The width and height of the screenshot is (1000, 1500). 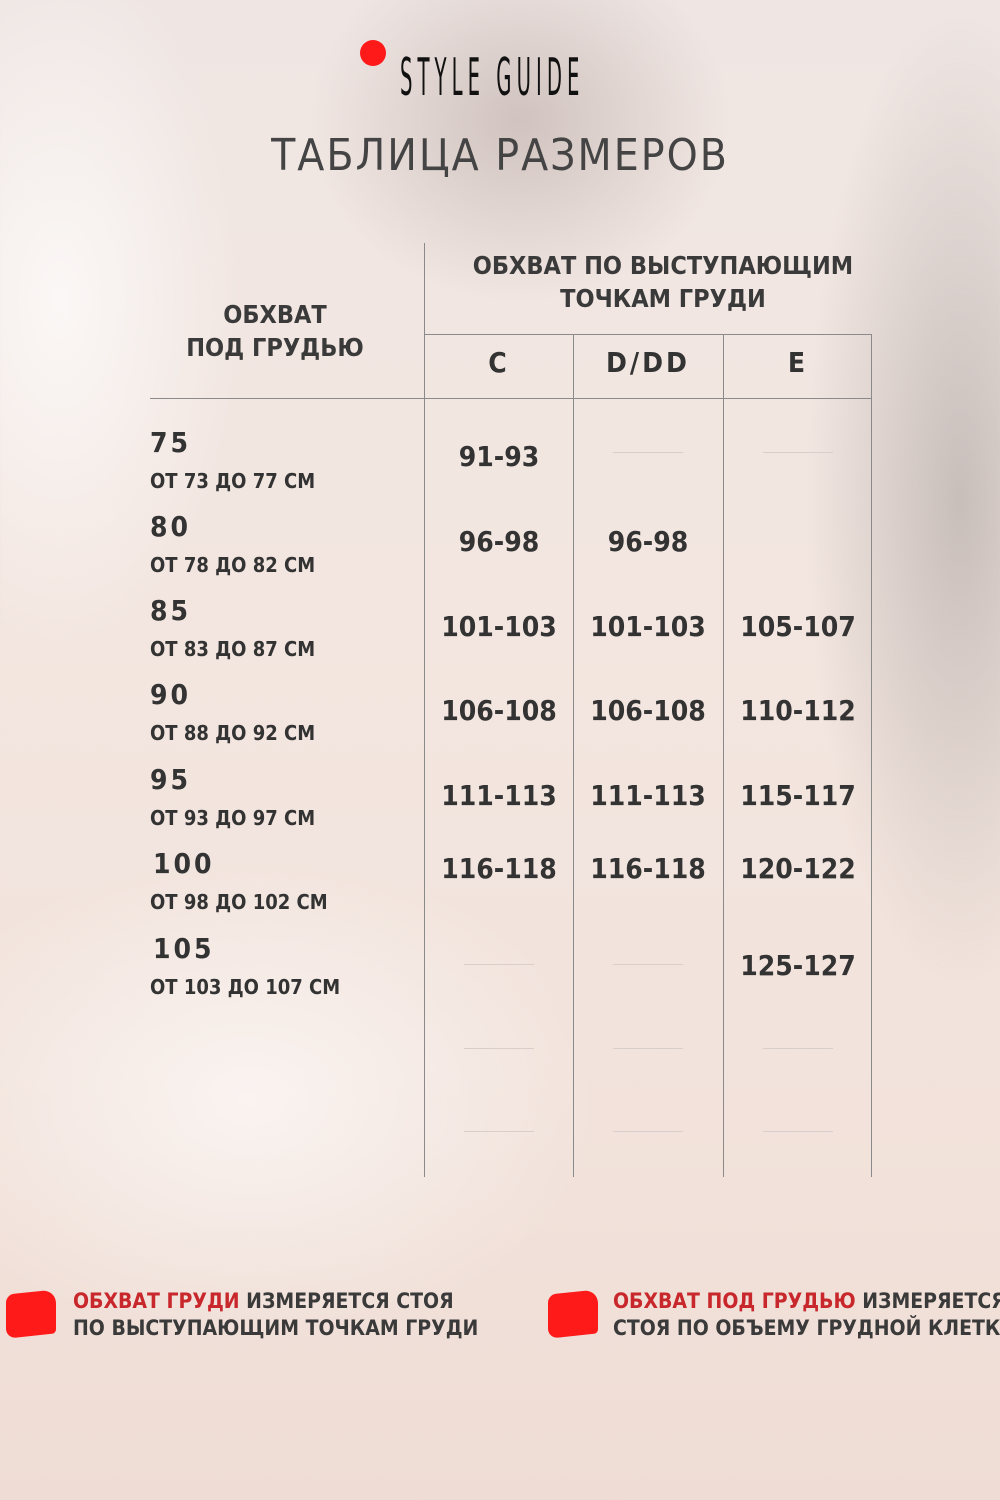 What do you see at coordinates (346, 1301) in the screenshot?
I see `note-text: ИЗМЕРЯЕТСЯ СТОЯ` at bounding box center [346, 1301].